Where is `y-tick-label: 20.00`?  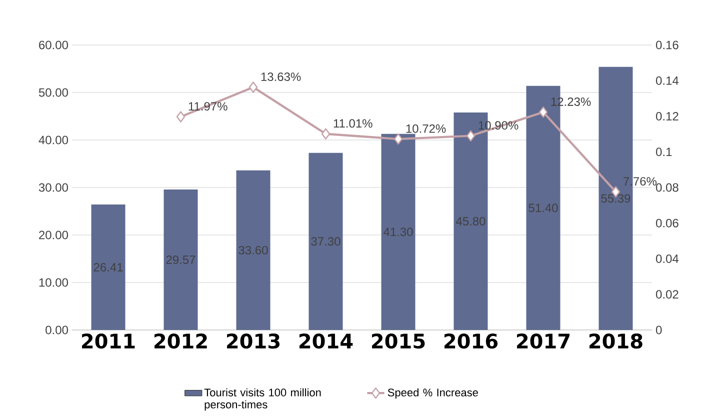 y-tick-label: 20.00 is located at coordinates (53, 235).